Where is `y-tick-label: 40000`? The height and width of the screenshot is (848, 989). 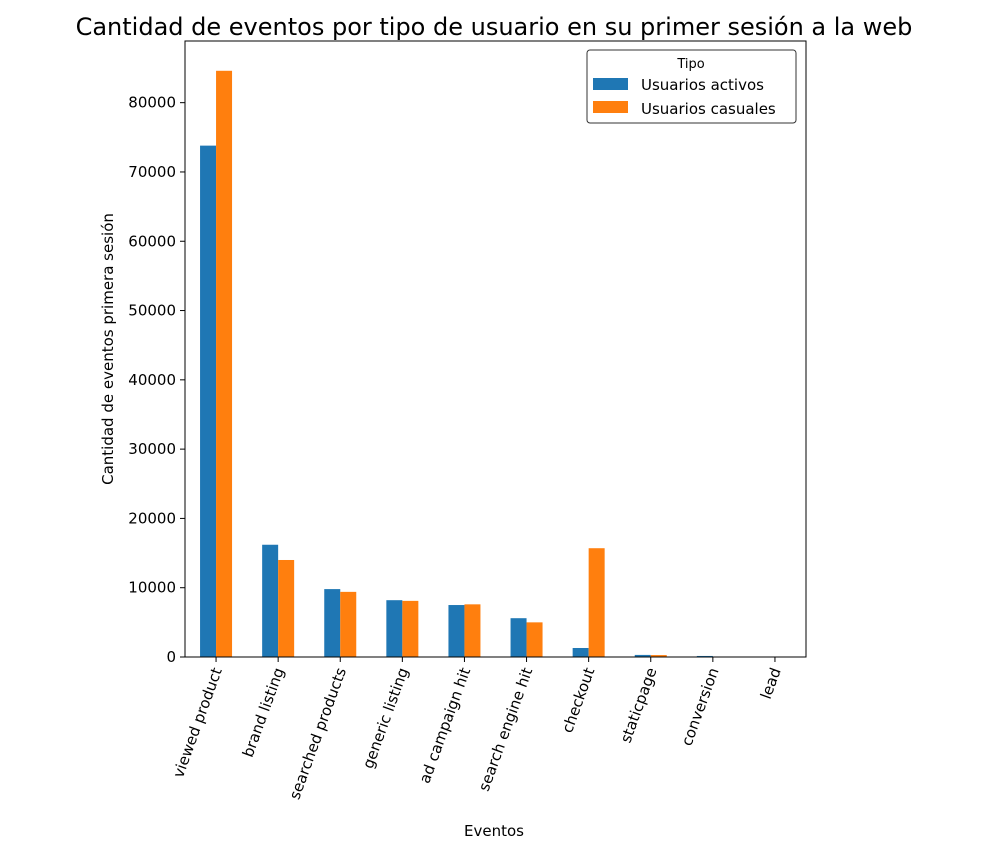 y-tick-label: 40000 is located at coordinates (152, 380).